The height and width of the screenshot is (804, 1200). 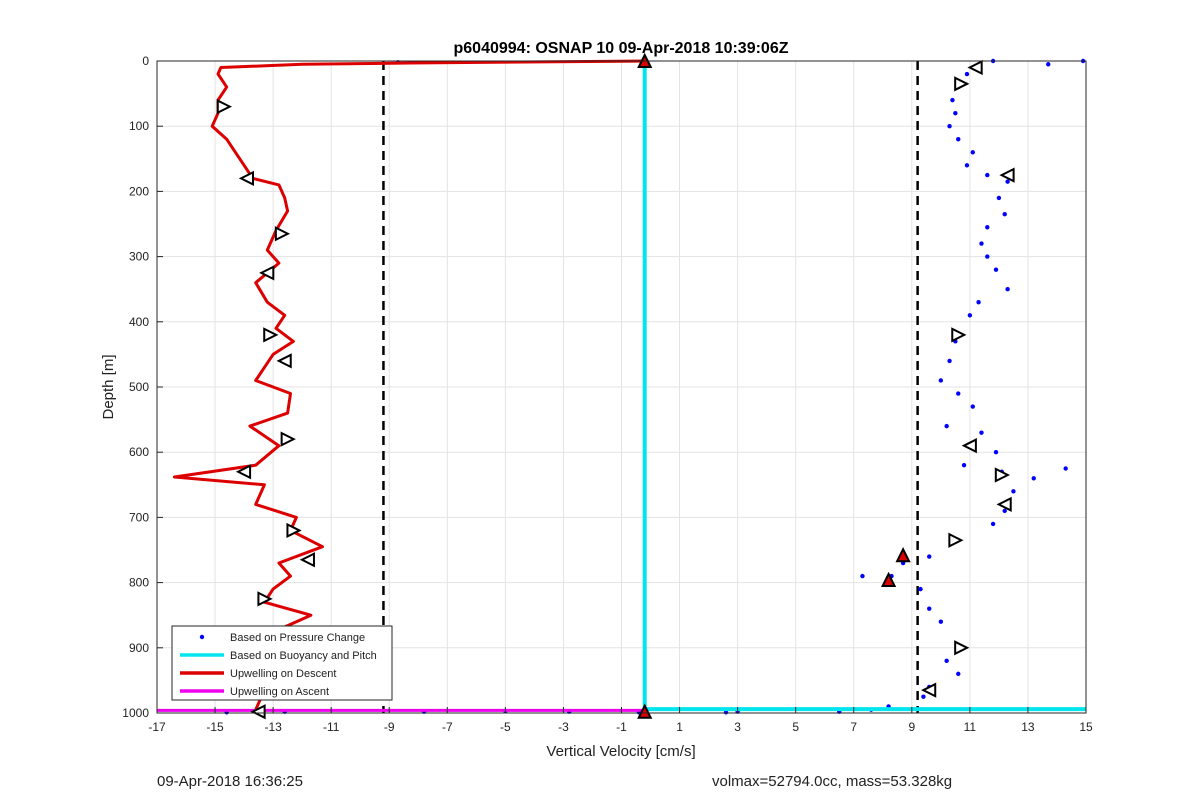 What do you see at coordinates (303, 656) in the screenshot?
I see `legend-label: Based on Buoyancy and Pitch` at bounding box center [303, 656].